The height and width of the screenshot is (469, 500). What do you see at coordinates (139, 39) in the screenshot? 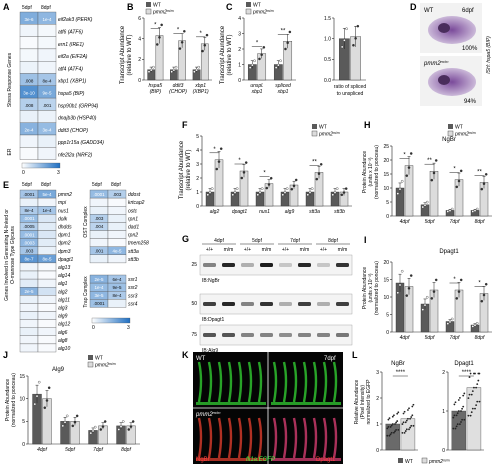
I see `panel-b-y-tick-label: 4` at bounding box center [139, 39].